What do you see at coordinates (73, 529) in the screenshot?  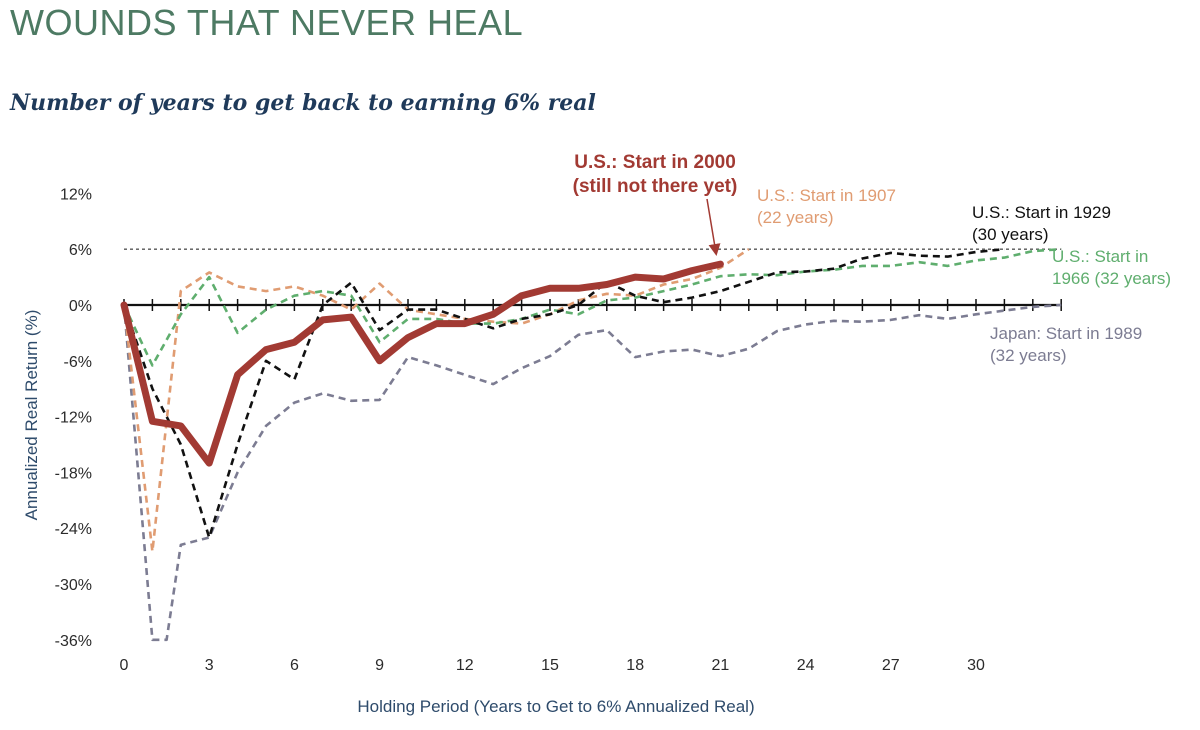 I see `y-tick-label: -24%` at bounding box center [73, 529].